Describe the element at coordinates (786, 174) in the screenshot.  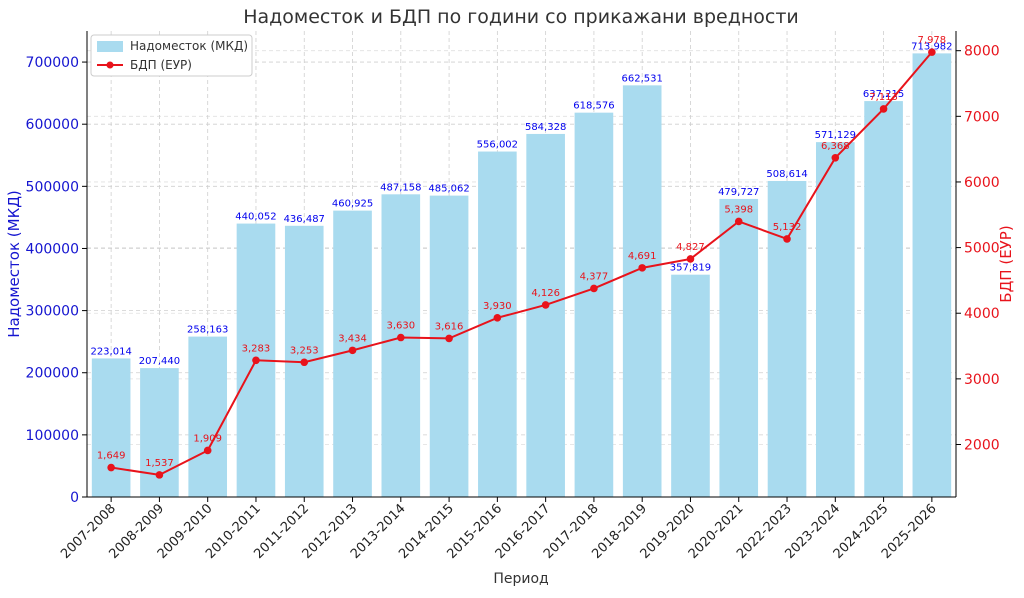
I see `bar-value-label: 508,614` at that location.